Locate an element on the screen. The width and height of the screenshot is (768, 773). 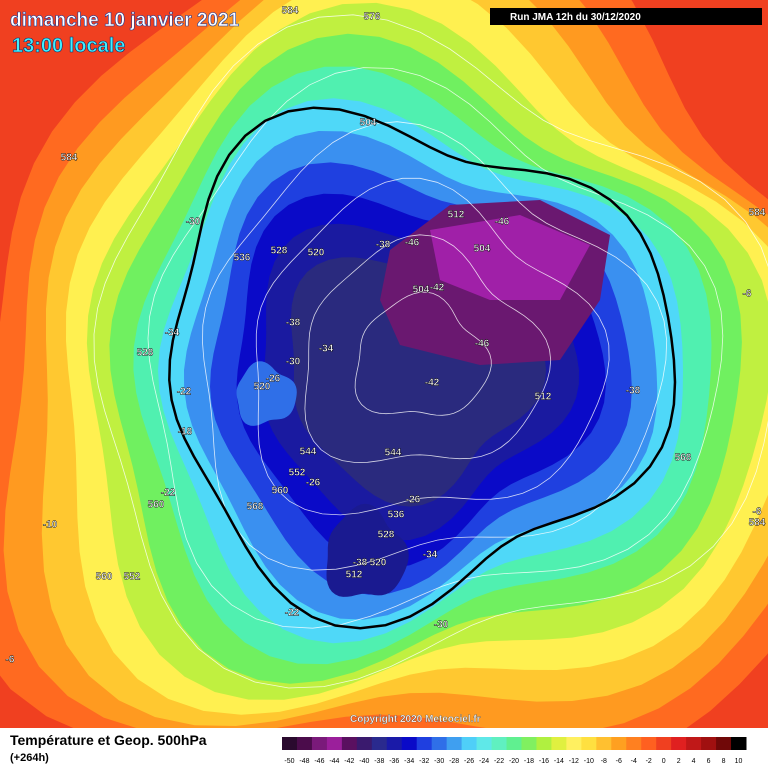
map-label: -6 is located at coordinates (747, 294).